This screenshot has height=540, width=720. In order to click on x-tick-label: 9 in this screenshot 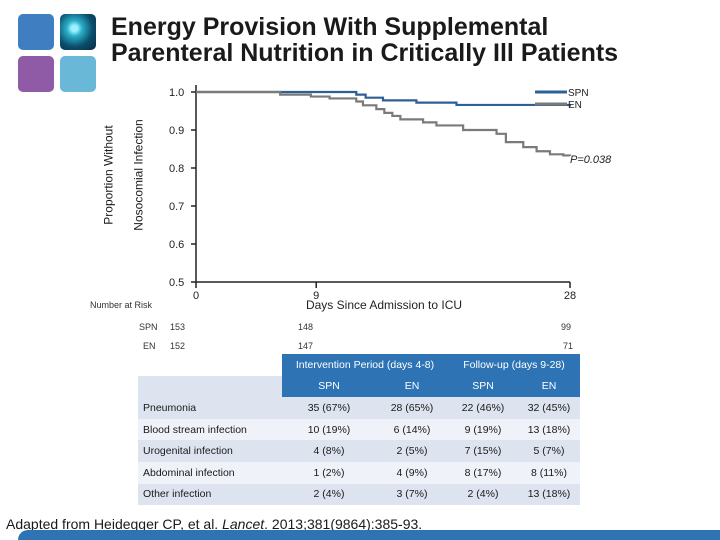, I will do `click(316, 296)`.